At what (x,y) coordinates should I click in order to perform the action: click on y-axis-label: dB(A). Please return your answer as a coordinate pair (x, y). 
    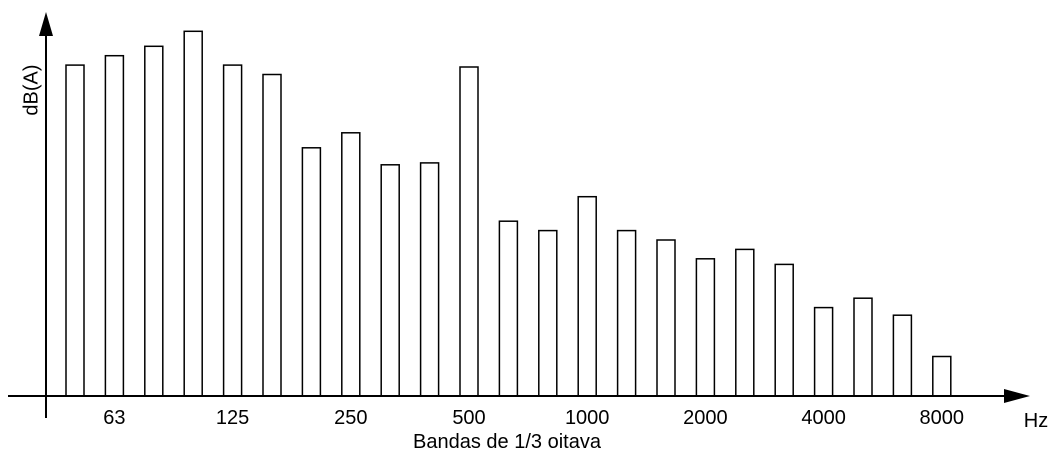
    Looking at the image, I should click on (31, 89).